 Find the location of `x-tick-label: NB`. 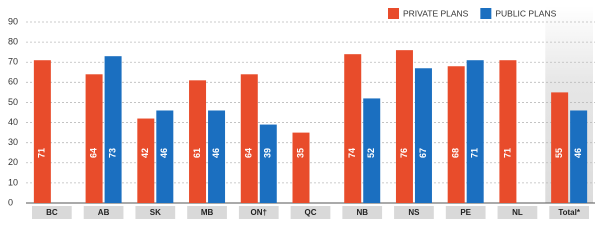

x-tick-label: NB is located at coordinates (362, 212).